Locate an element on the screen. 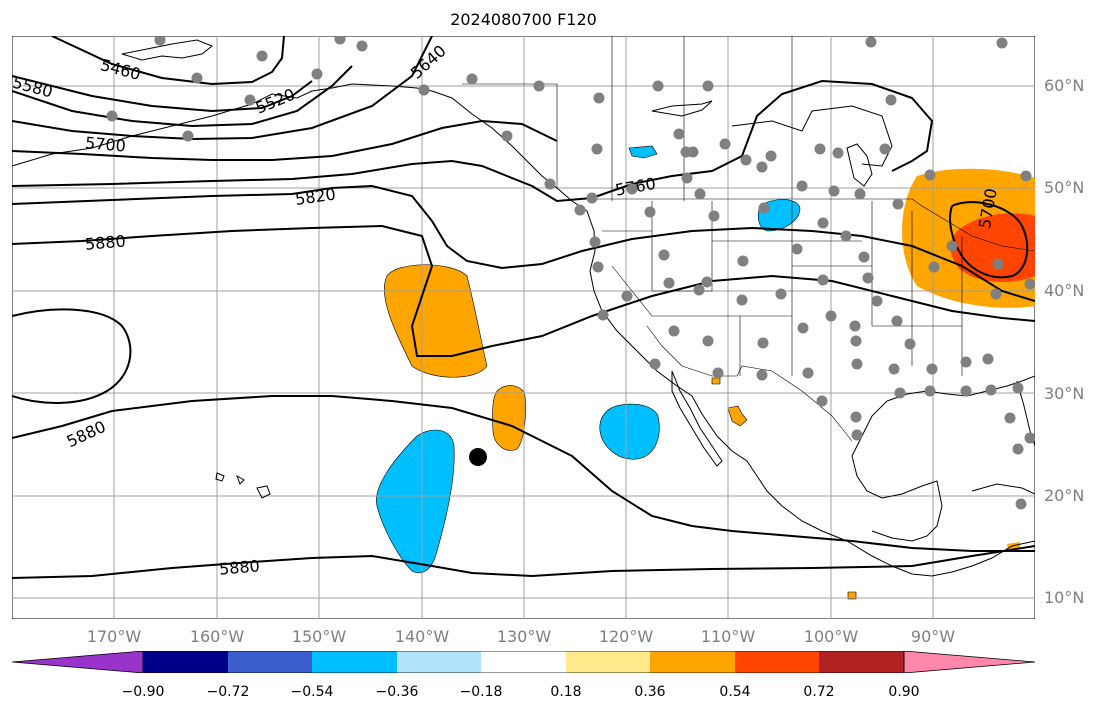 The width and height of the screenshot is (1105, 712). midwest-strong-anomaly is located at coordinates (992, 247).